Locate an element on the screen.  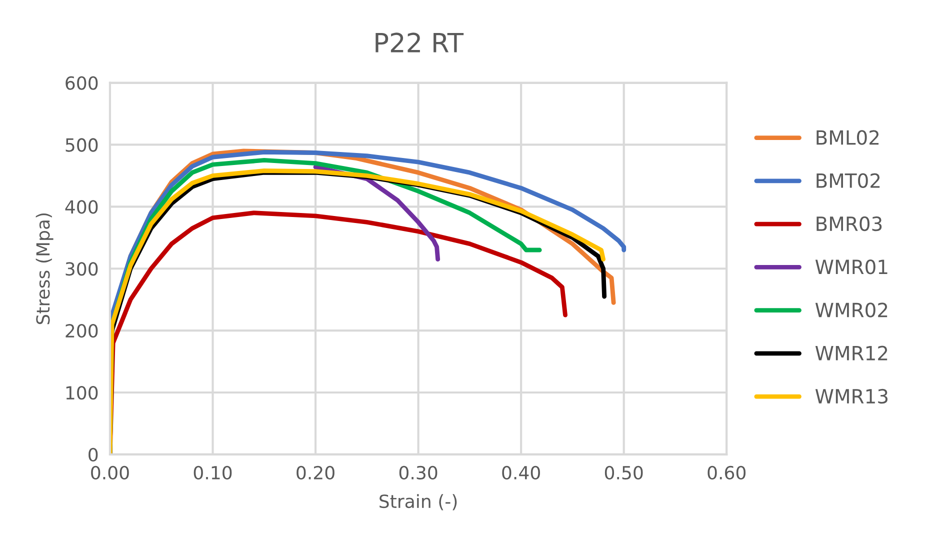
y-tick-label: 300 is located at coordinates (82, 269).